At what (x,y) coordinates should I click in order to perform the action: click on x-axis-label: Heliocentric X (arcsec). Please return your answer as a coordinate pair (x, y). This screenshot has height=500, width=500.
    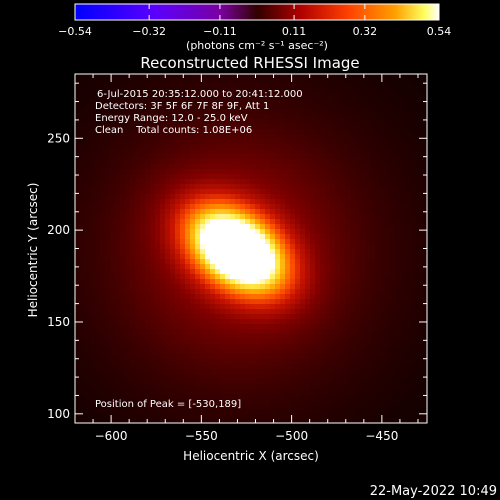
    Looking at the image, I should click on (251, 456).